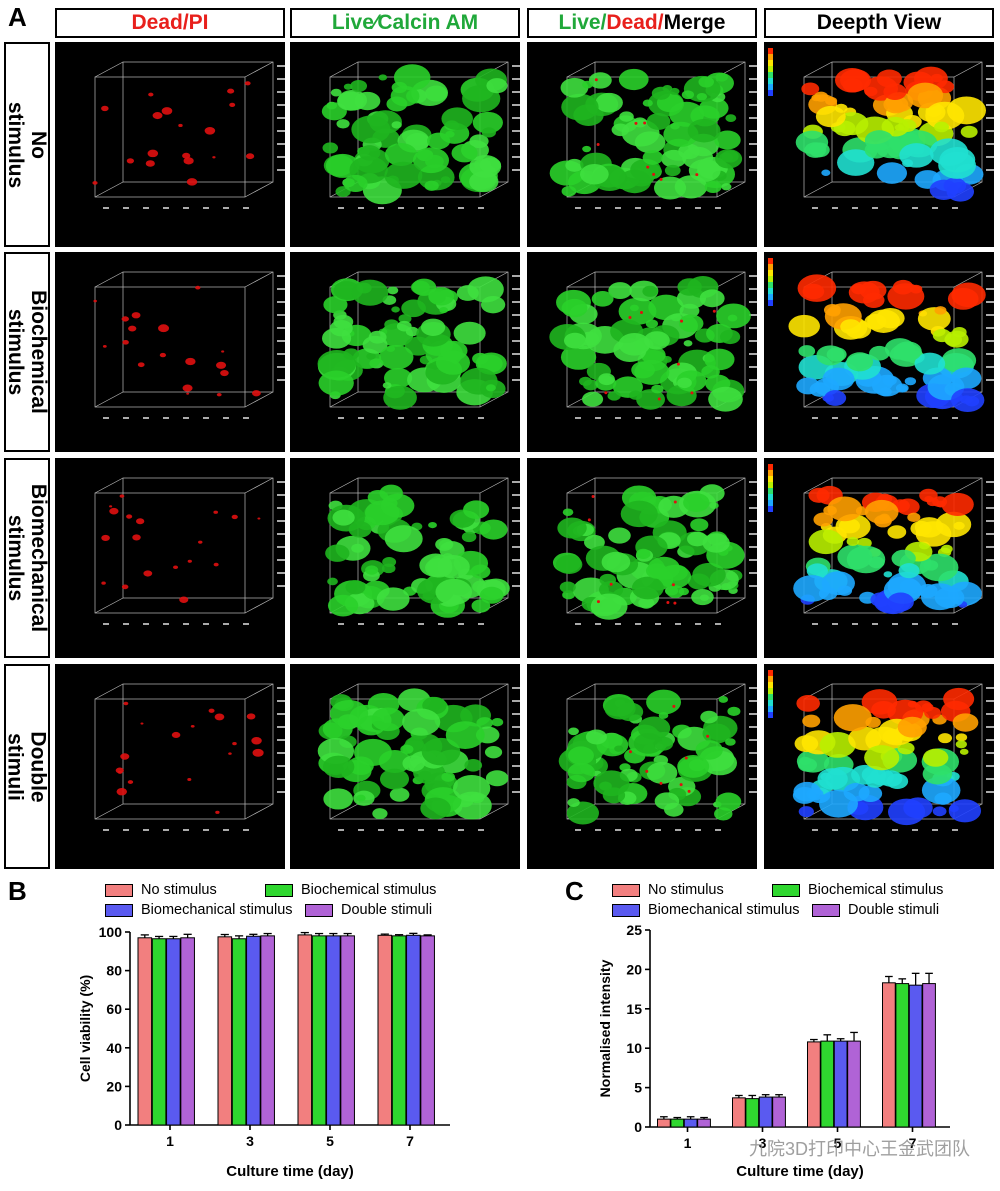 Image resolution: width=1000 pixels, height=1191 pixels. Describe the element at coordinates (635, 22) in the screenshot. I see `column-header-text: Dead/` at that location.